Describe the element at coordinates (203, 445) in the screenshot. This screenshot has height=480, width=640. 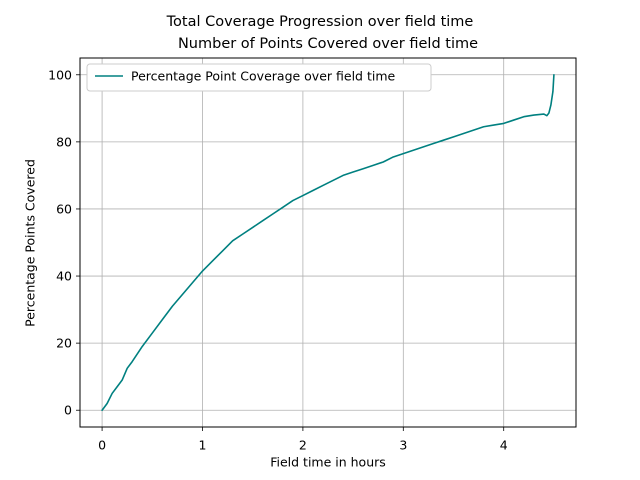
I see `x-tick-label: 1` at that location.